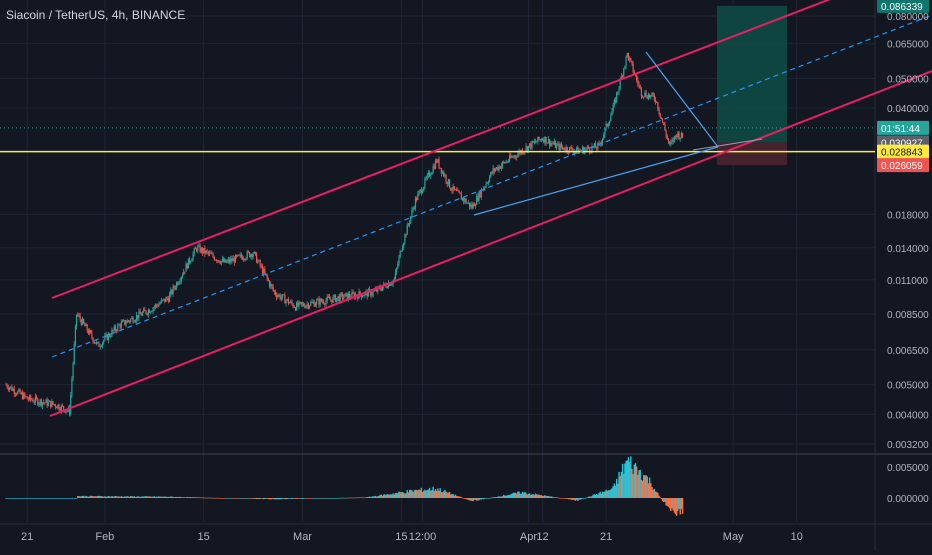 The image size is (932, 555). I want to click on price-tick-label: 0.003200, so click(908, 445).